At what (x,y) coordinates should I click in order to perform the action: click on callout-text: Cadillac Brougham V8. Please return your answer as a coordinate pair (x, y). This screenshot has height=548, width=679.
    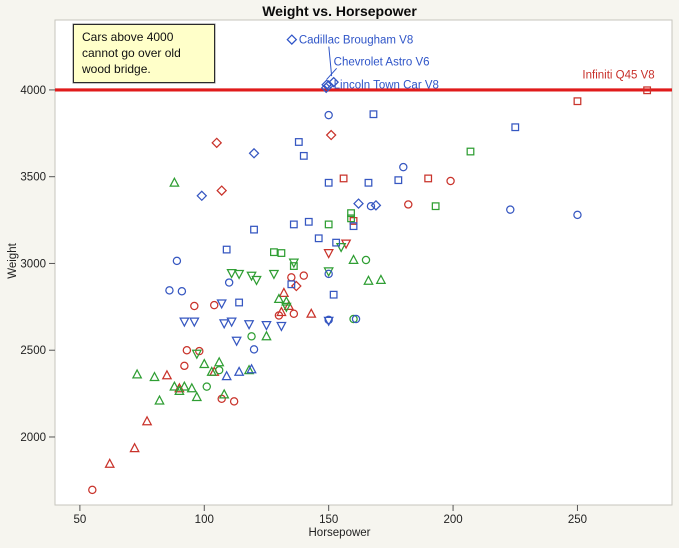
    Looking at the image, I should click on (356, 41).